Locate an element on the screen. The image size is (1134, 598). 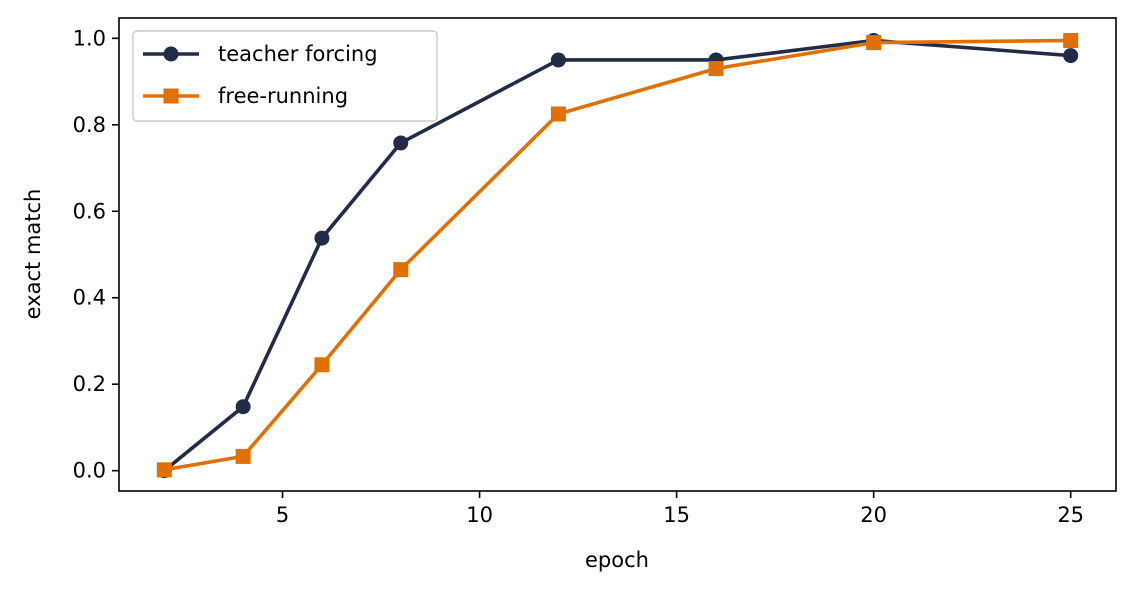
x-tick-label: 5 is located at coordinates (282, 515).